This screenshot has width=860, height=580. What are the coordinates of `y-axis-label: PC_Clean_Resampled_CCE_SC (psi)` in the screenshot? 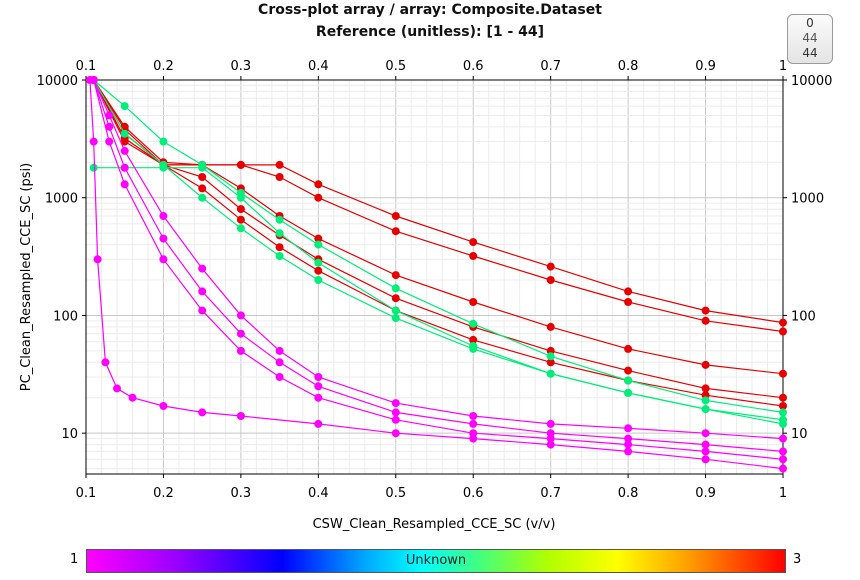 It's located at (26, 277).